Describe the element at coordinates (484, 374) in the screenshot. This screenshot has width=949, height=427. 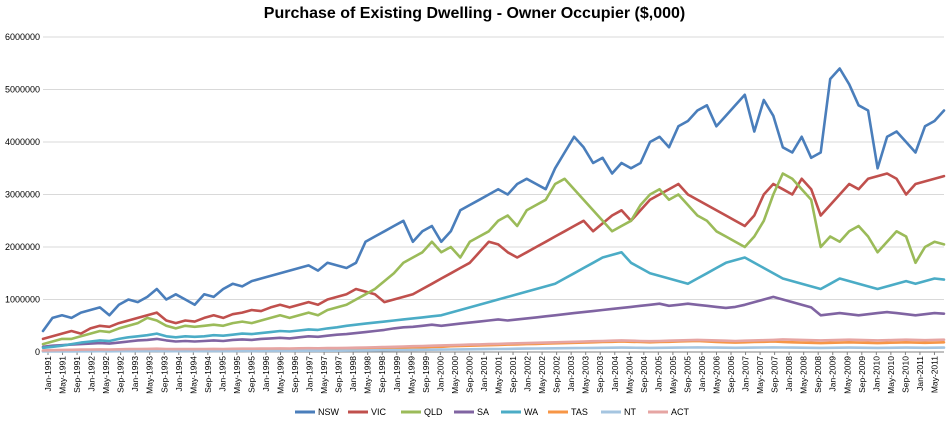
I see `x-tick-label: Jan-2001` at that location.